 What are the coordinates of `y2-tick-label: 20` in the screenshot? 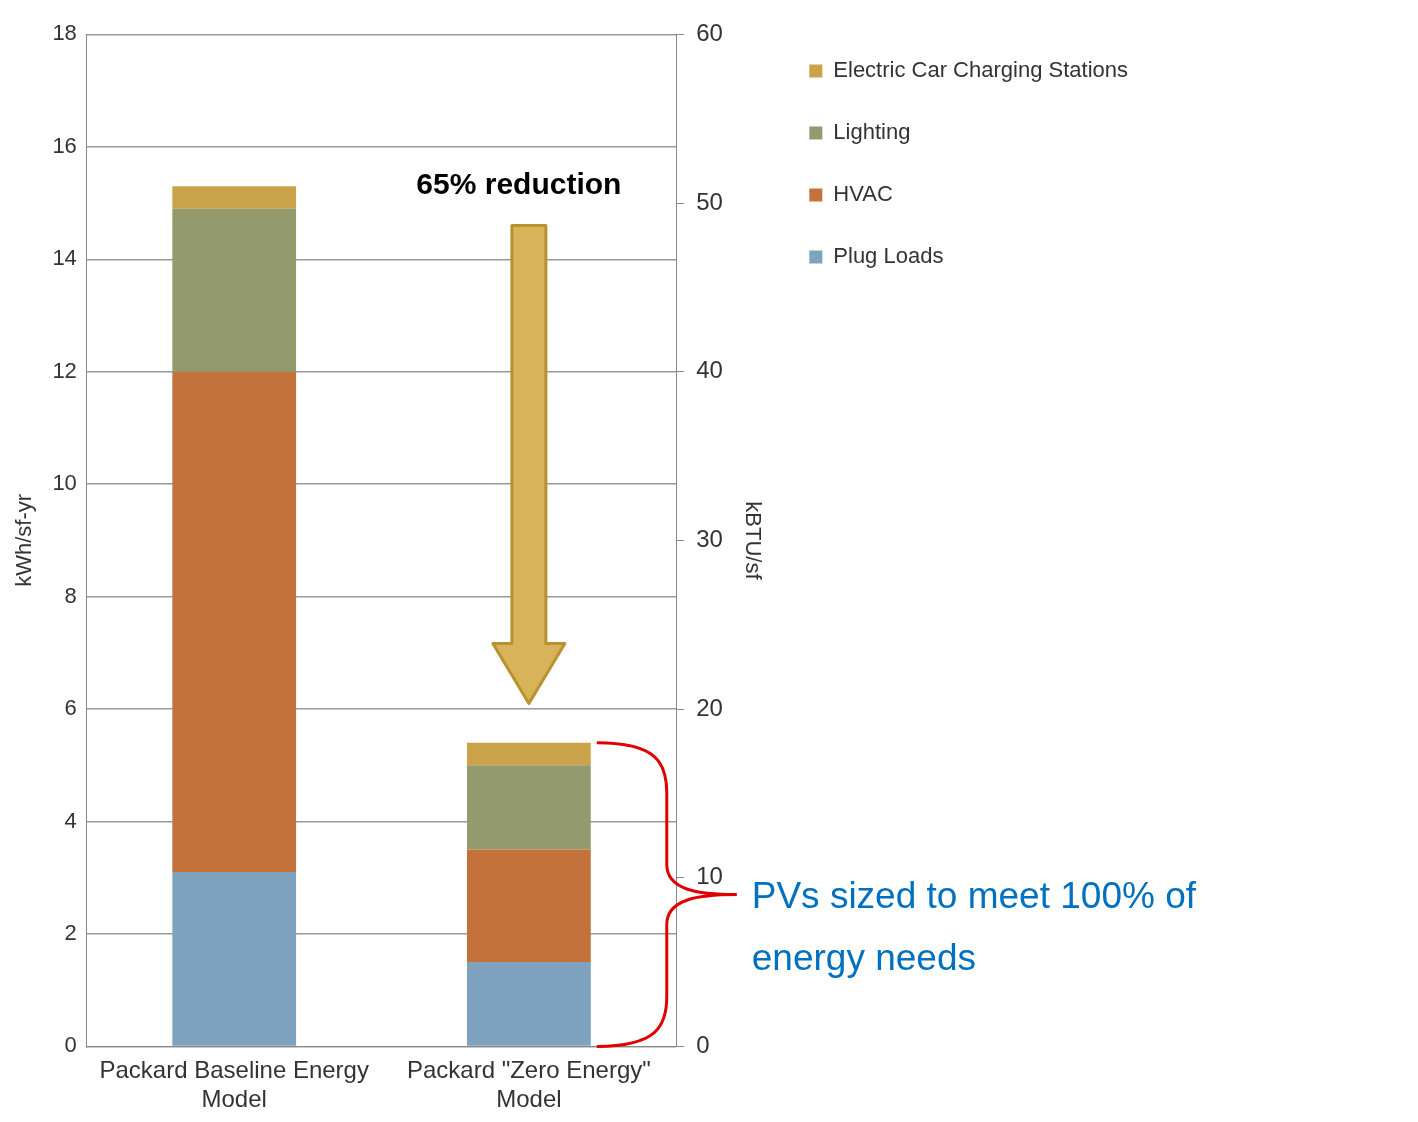 It's located at (709, 707).